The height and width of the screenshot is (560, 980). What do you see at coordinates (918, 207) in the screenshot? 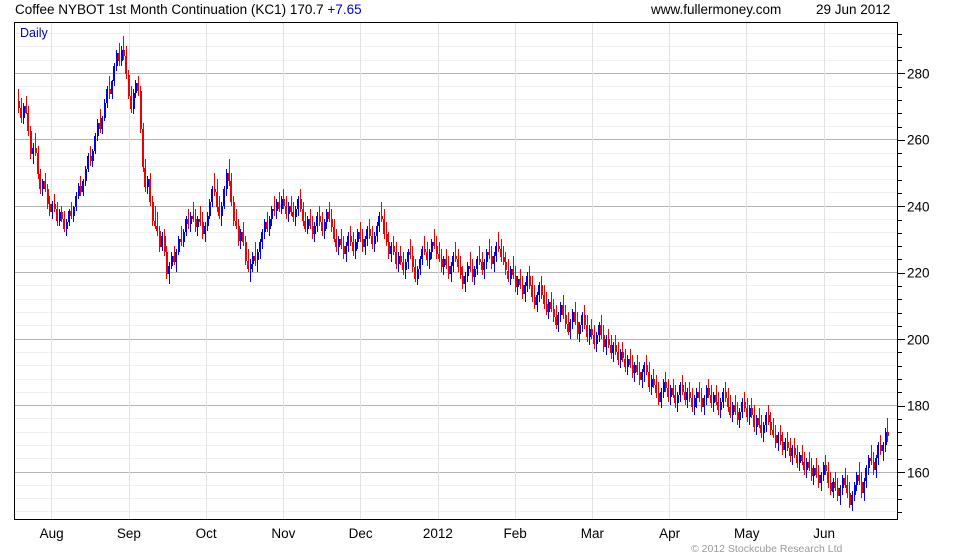
I see `y-axis-label-240: 240` at bounding box center [918, 207].